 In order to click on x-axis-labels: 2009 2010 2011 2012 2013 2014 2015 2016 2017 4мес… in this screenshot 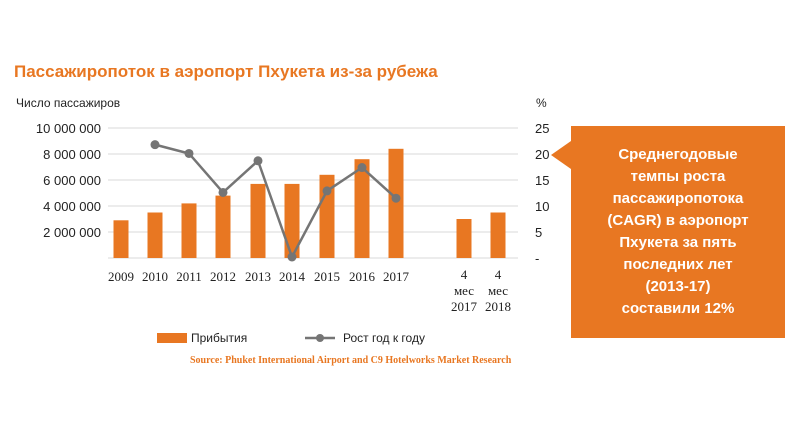, I will do `click(309, 290)`.